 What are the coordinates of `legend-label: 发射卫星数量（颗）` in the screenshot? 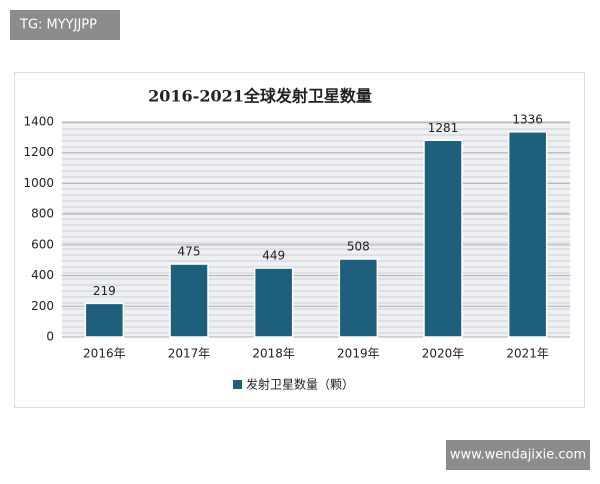 It's located at (300, 384).